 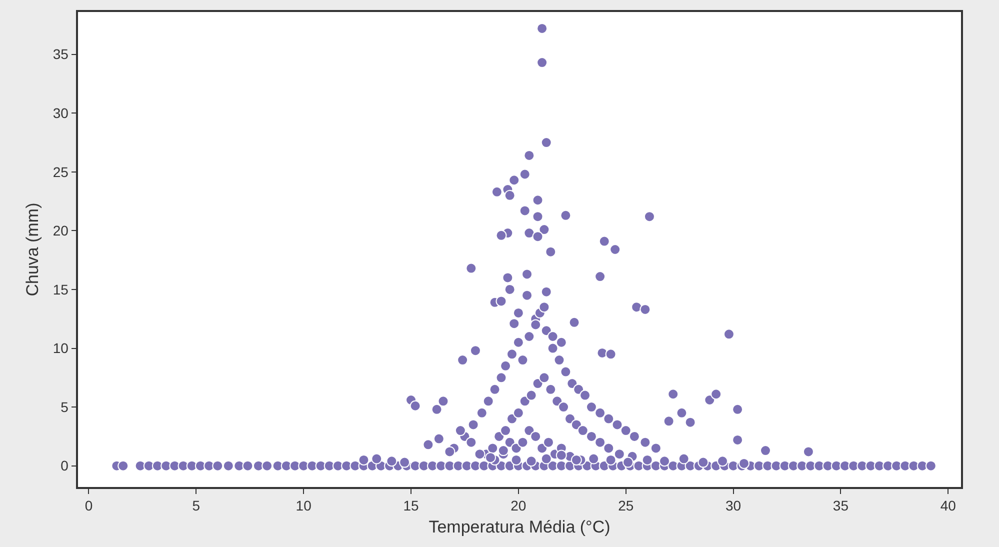 I want to click on y-tick-label: 0, so click(x=64, y=466).